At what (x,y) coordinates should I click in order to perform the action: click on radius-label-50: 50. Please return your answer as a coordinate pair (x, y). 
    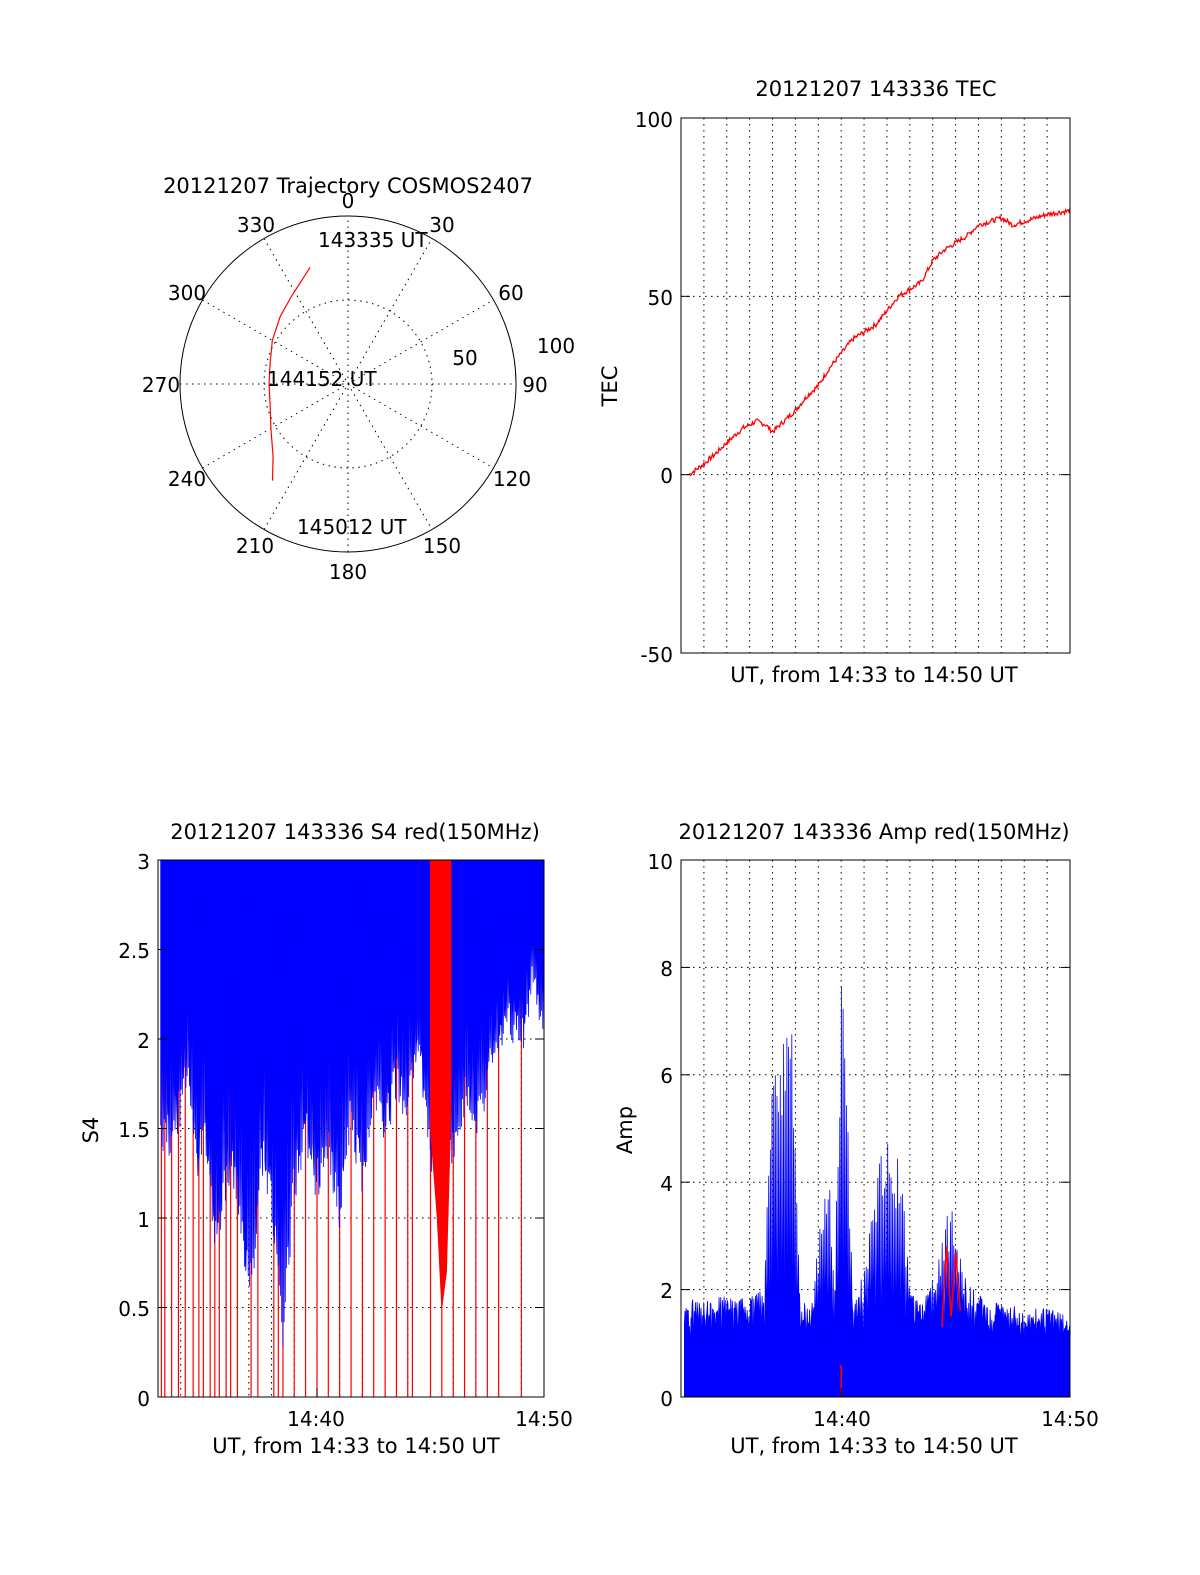
    Looking at the image, I should click on (464, 358).